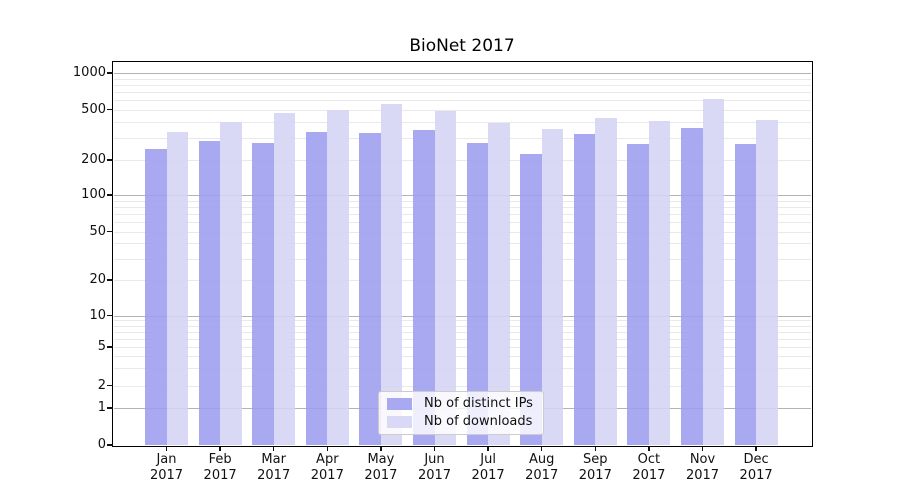 The image size is (900, 500). I want to click on bar-downloads-apr, so click(338, 277).